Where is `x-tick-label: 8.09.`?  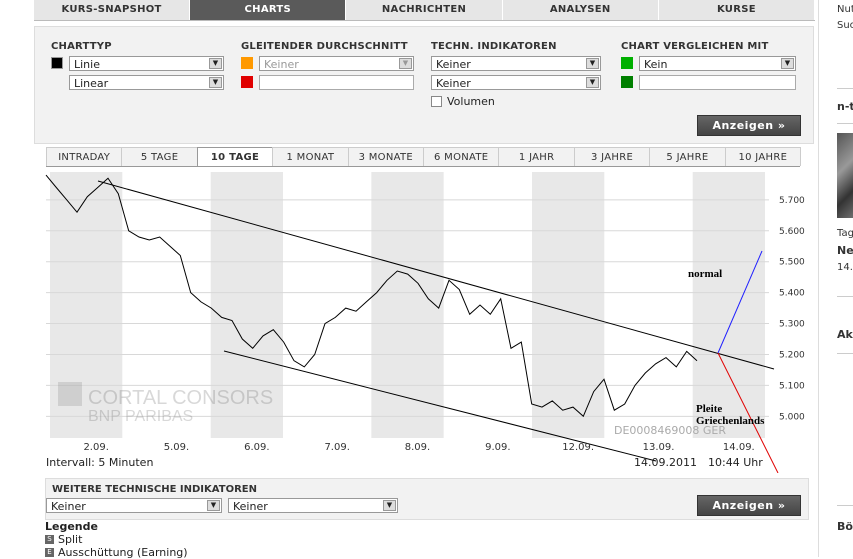
x-tick-label: 8.09. is located at coordinates (417, 447).